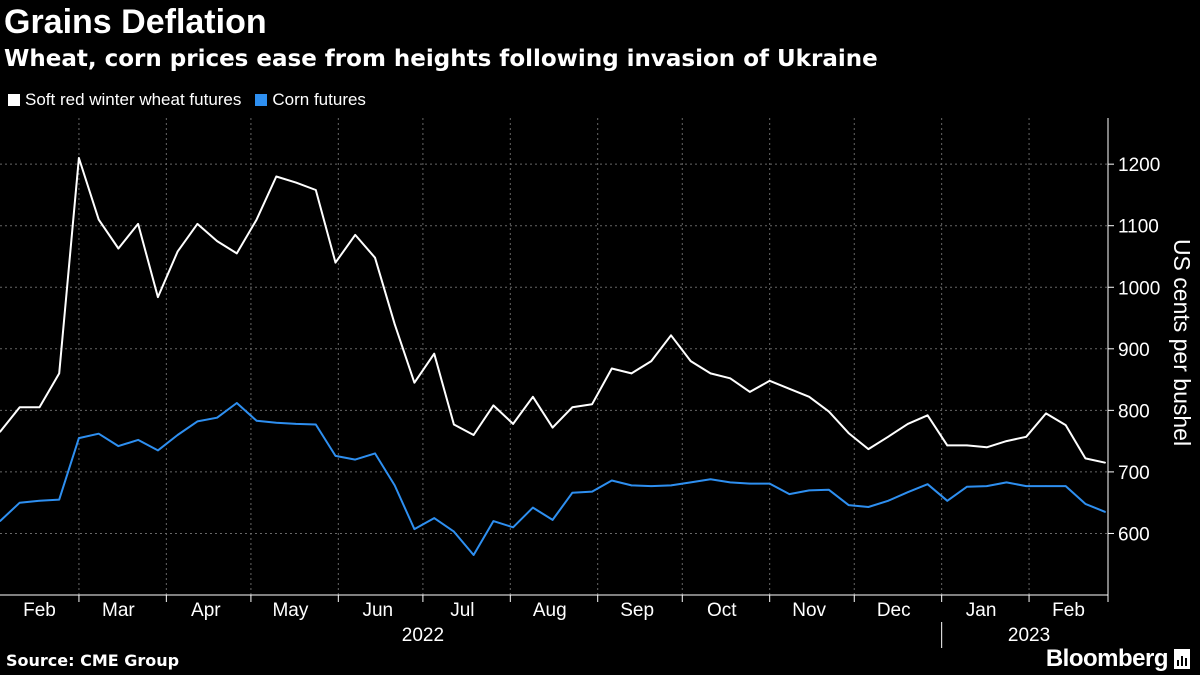  What do you see at coordinates (118, 610) in the screenshot?
I see `x-tick-label-1: Mar` at bounding box center [118, 610].